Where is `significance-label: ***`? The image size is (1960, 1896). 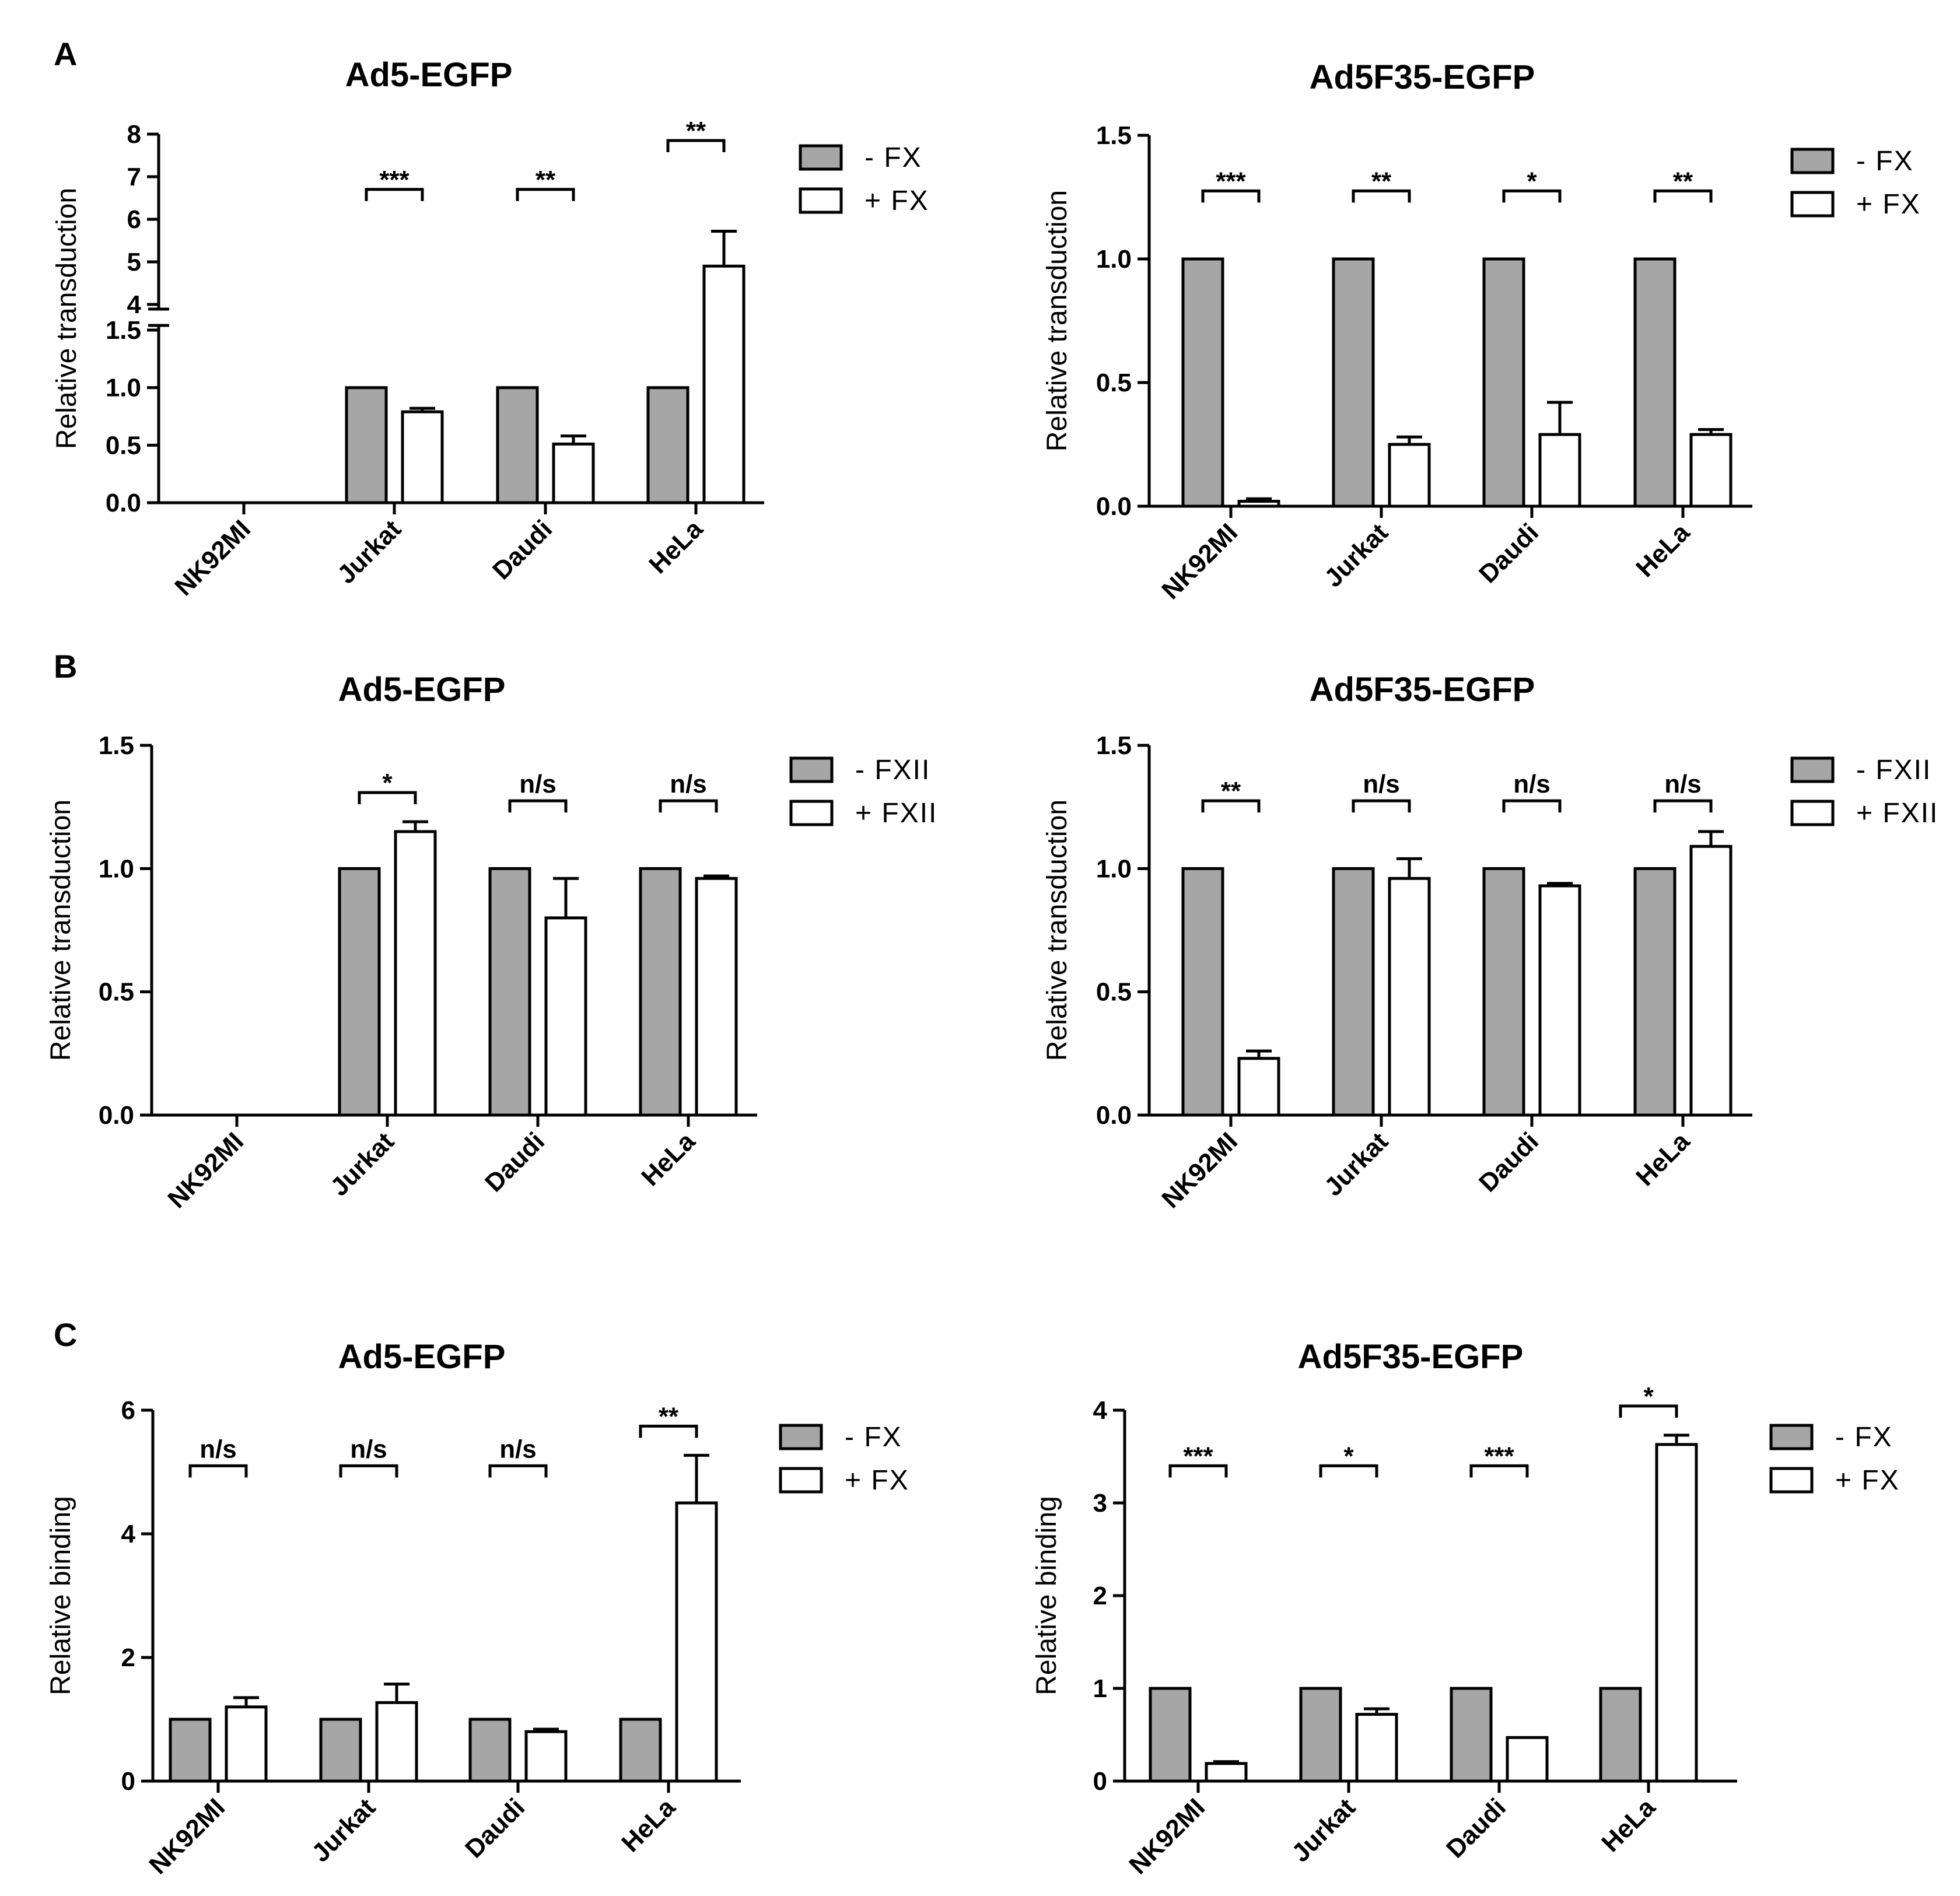
significance-label: *** is located at coordinates (394, 180).